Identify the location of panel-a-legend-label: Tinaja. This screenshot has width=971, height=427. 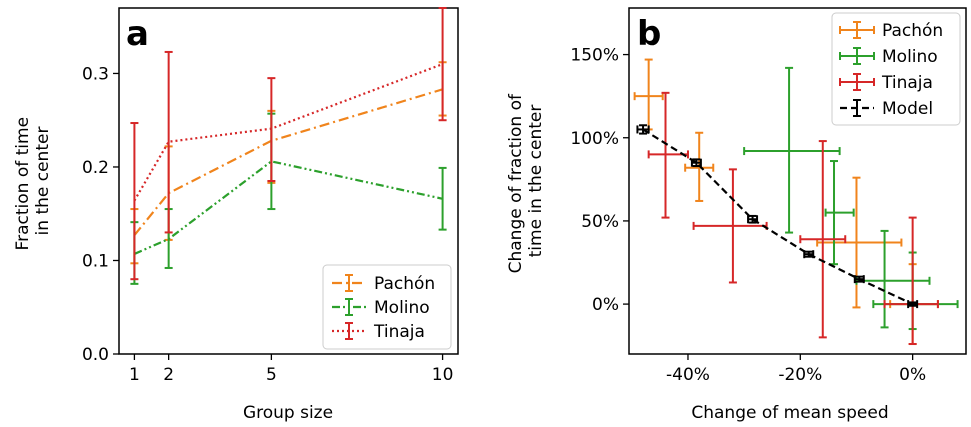
(399, 332).